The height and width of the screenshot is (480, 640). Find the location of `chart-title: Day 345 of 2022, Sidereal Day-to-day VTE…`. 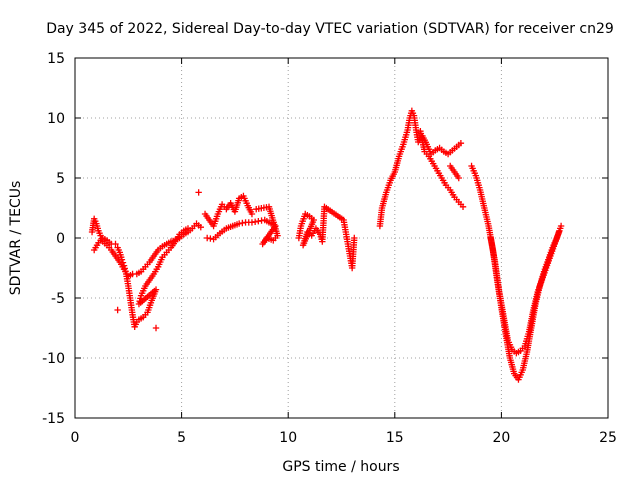

chart-title: Day 345 of 2022, Sidereal Day-to-day VTE… is located at coordinates (330, 29).